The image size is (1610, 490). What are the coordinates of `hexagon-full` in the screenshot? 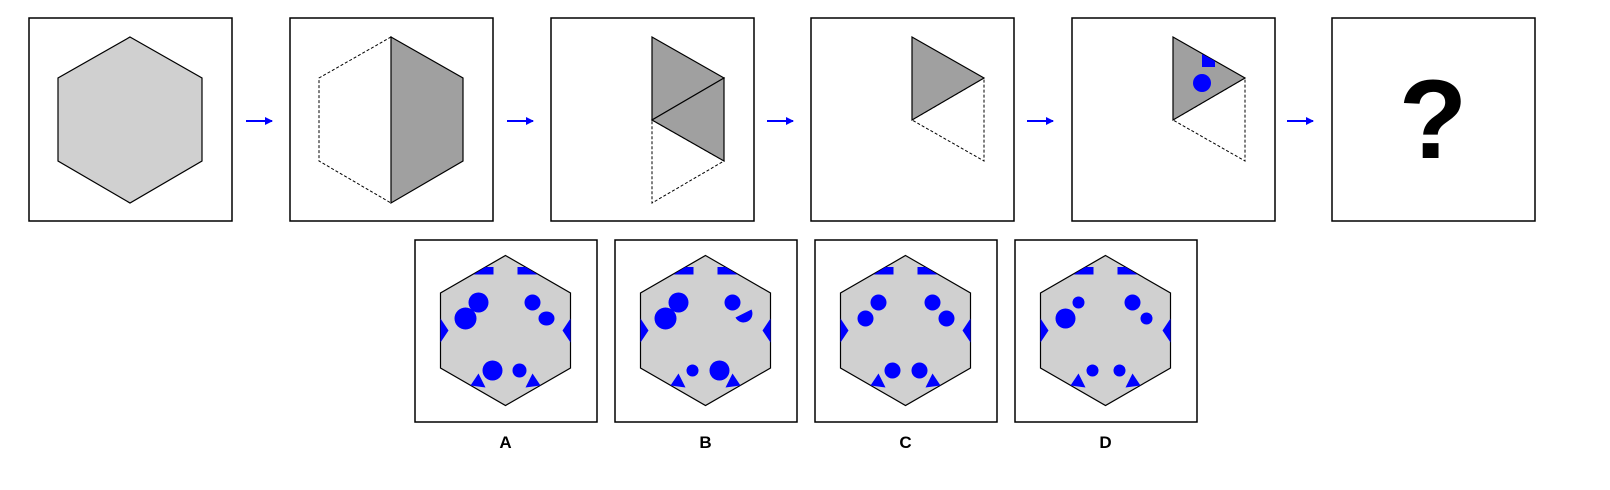 It's located at (130, 120).